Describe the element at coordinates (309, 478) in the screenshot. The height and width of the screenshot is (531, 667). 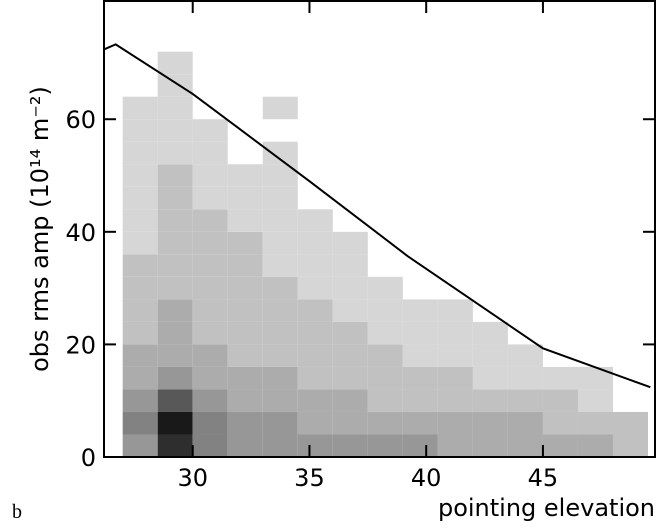
I see `x-tick-label: 35` at that location.